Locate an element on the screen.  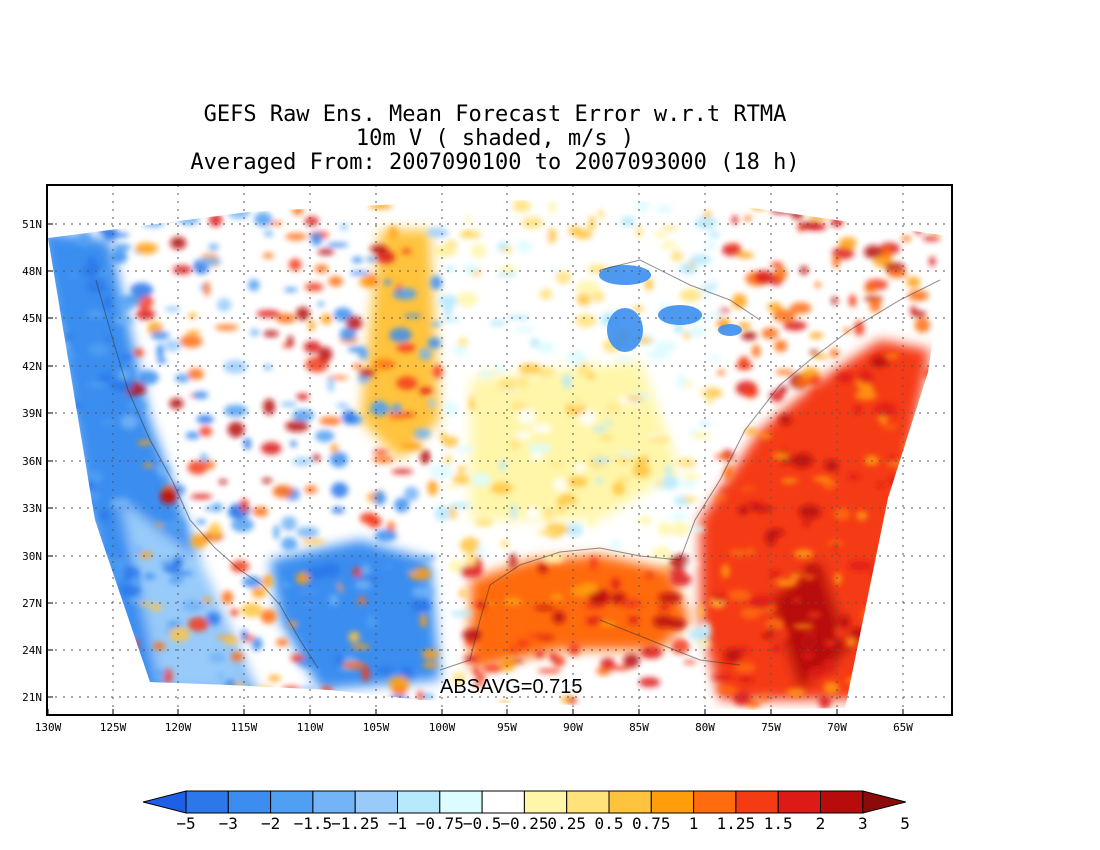
lat-tick-label: 27N is located at coordinates (32, 603).